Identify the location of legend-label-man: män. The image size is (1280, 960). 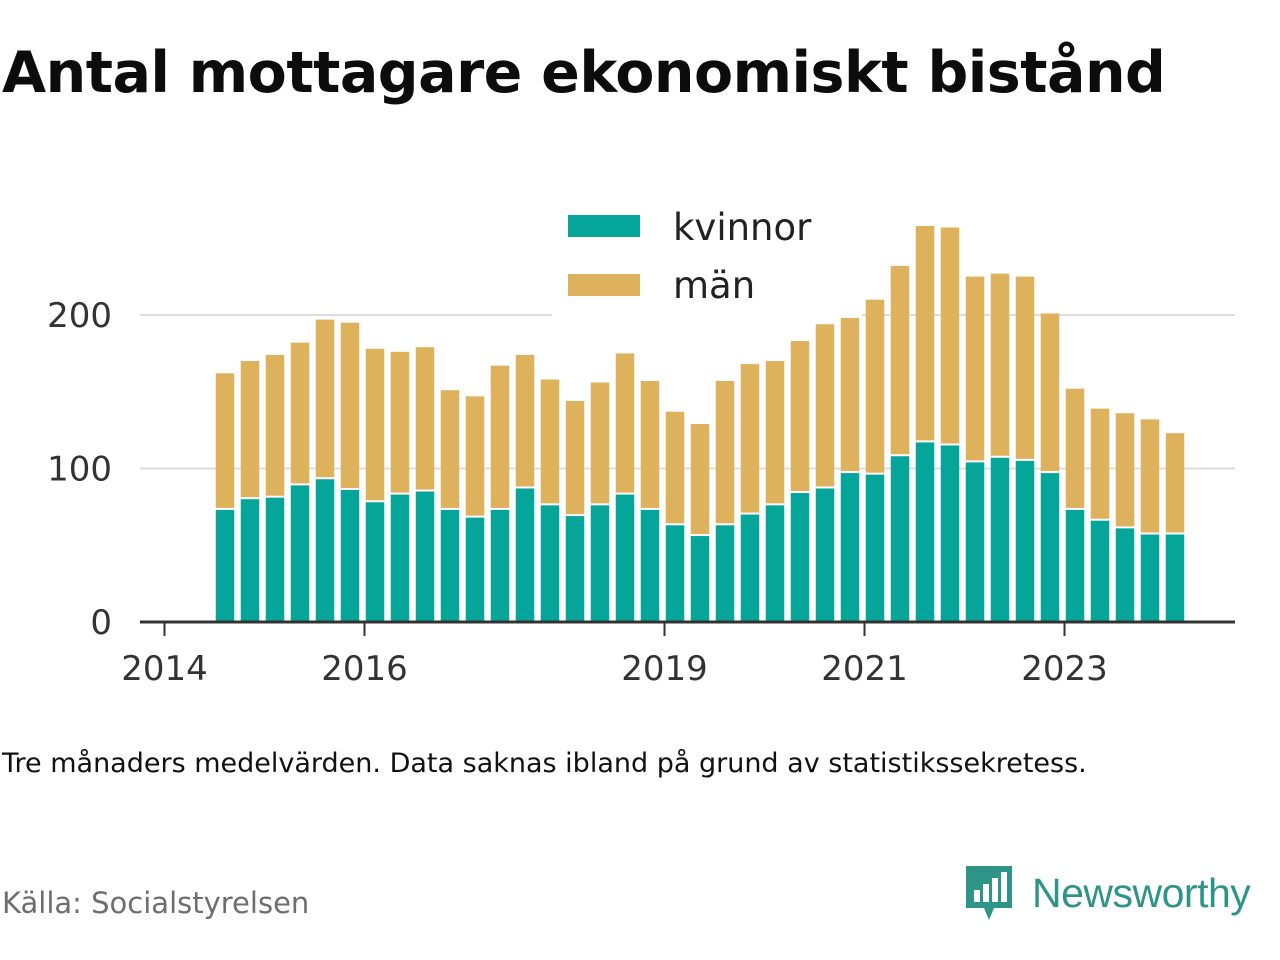
(714, 285).